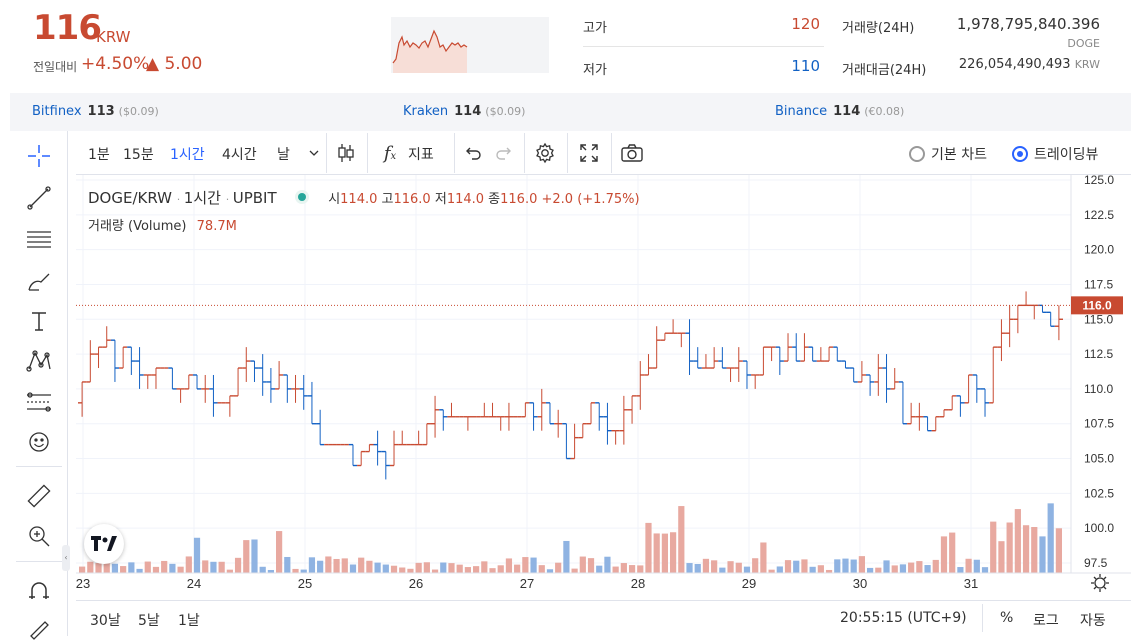 This screenshot has height=643, width=1131. I want to click on redo-icon, so click(504, 153).